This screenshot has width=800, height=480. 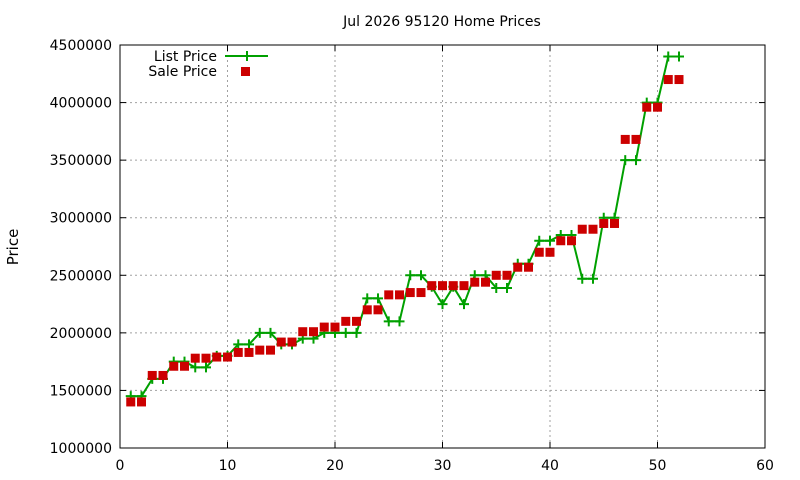 I want to click on legend: List Price Sale Price, so click(x=208, y=64).